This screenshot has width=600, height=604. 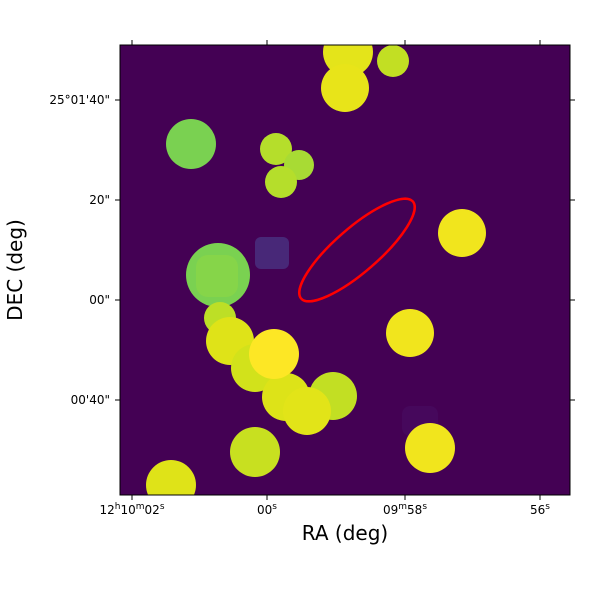 What do you see at coordinates (79, 100) in the screenshot?
I see `y-tick-label: 25°01'40"` at bounding box center [79, 100].